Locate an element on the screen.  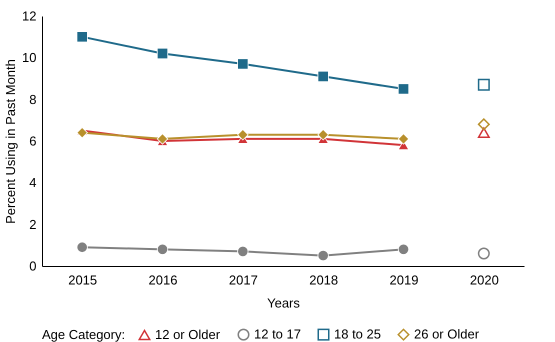
y-tick-label: 10 is located at coordinates (29, 58).